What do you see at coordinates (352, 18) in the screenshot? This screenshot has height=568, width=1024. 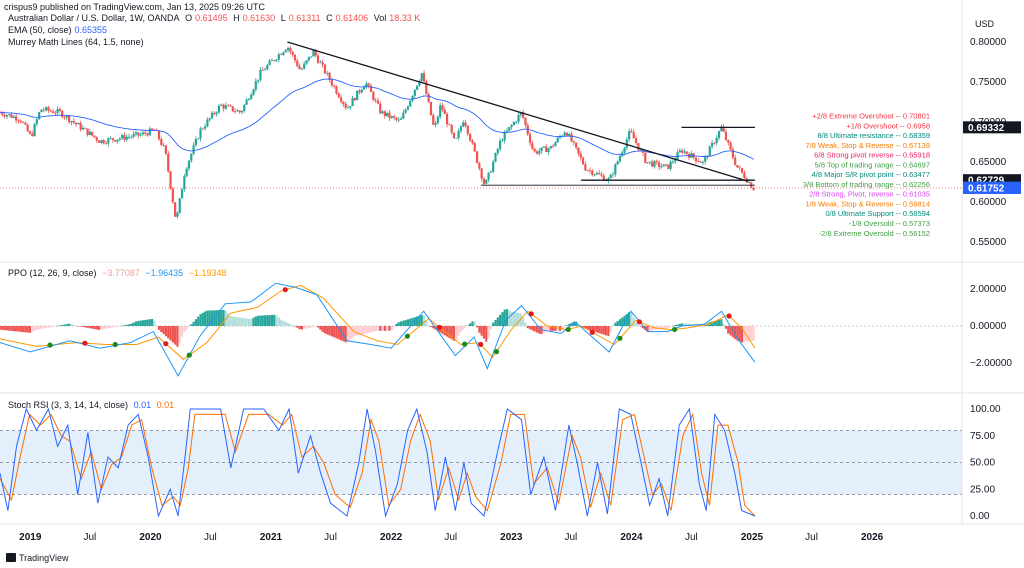 I see `ohlc-c-value: 0.61406` at bounding box center [352, 18].